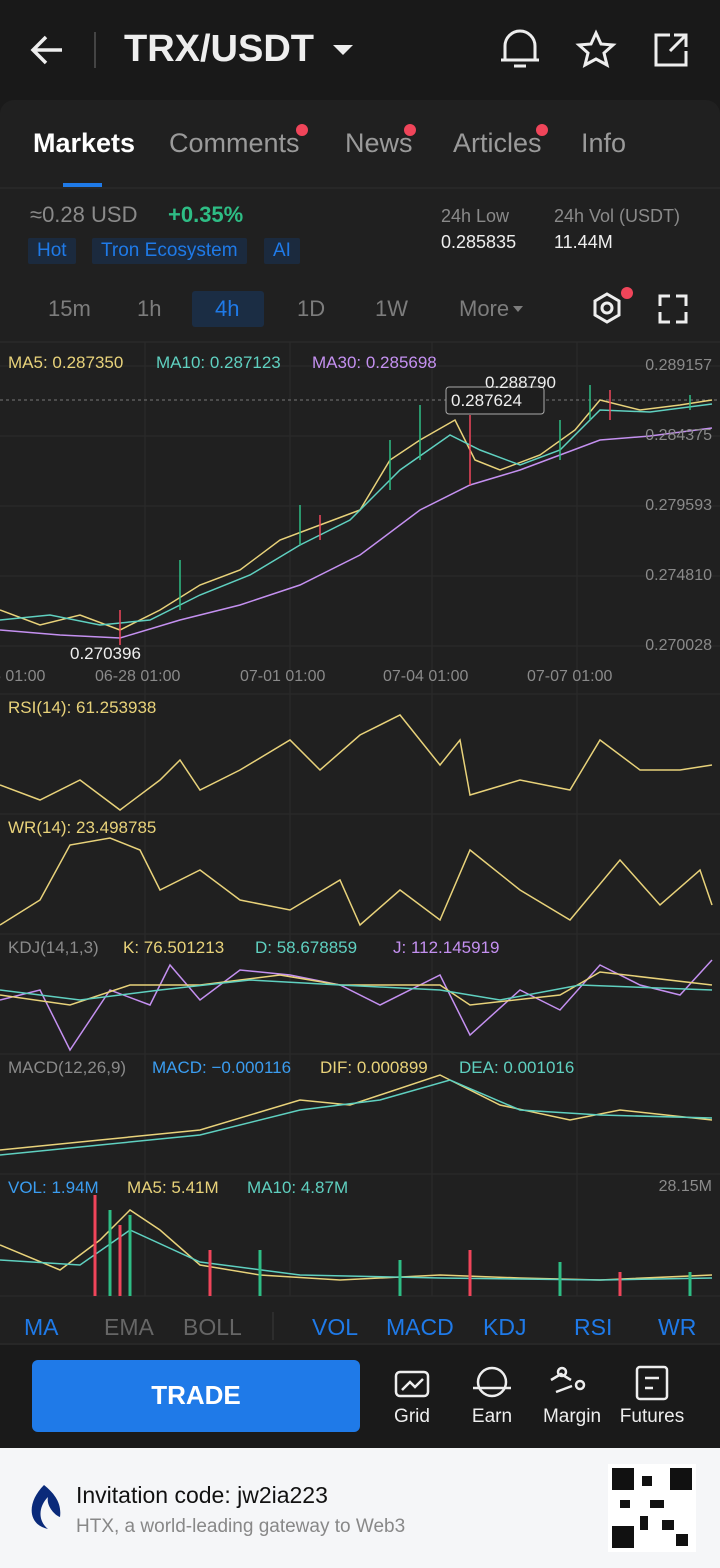  What do you see at coordinates (678, 505) in the screenshot?
I see `price-label: 0.279593` at bounding box center [678, 505].